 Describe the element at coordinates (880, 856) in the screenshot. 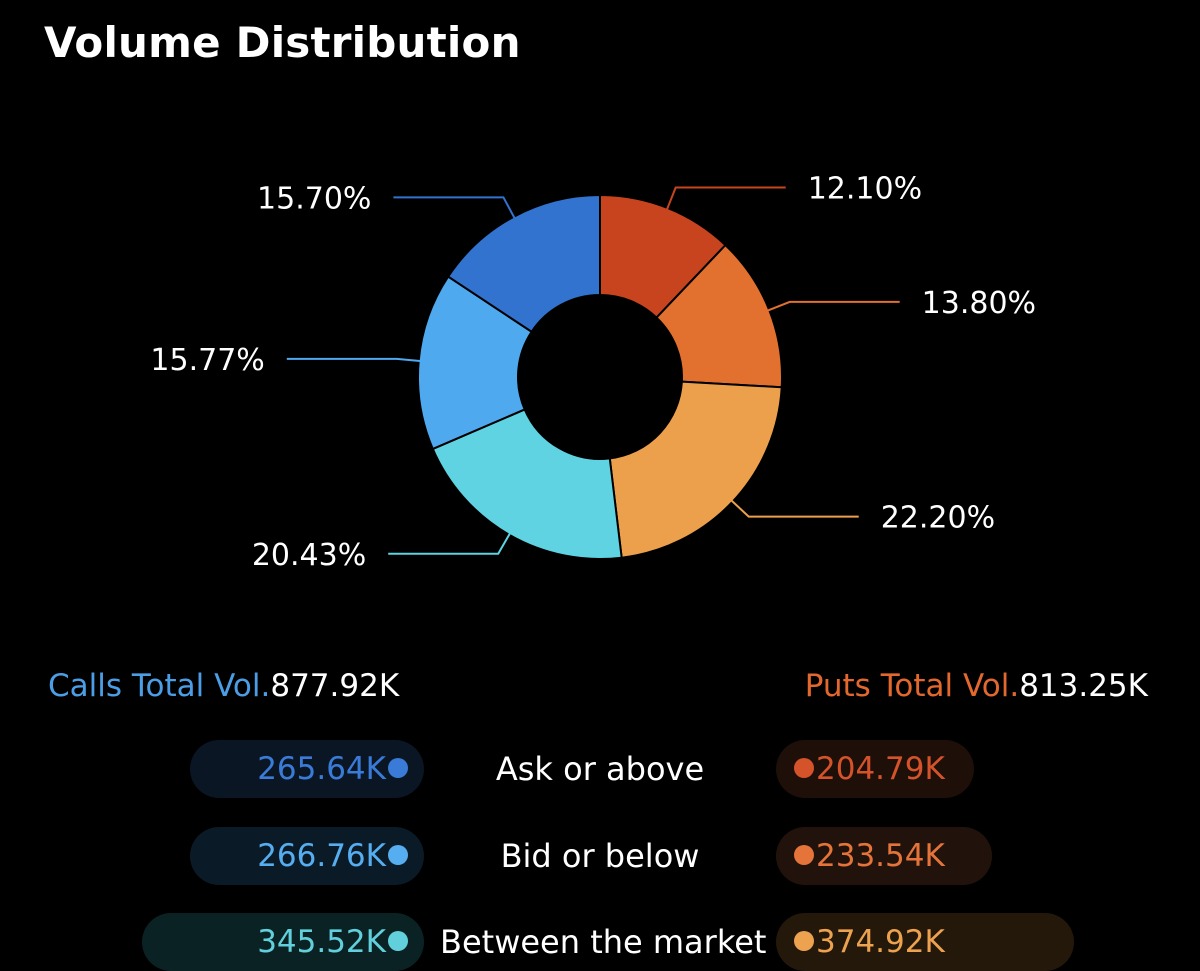

I see `puts-bid-value: 233.54K` at that location.